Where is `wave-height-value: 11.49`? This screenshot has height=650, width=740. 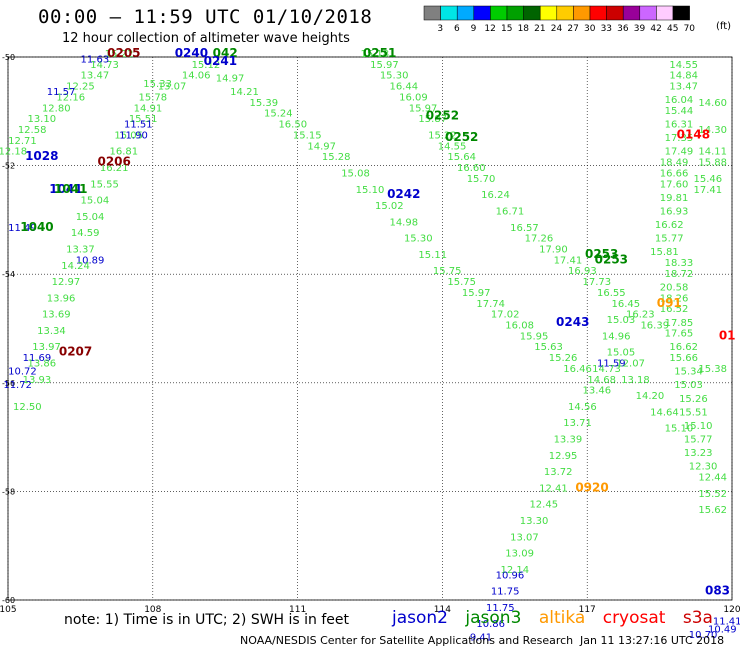 wave-height-value: 11.49 is located at coordinates (22, 228).